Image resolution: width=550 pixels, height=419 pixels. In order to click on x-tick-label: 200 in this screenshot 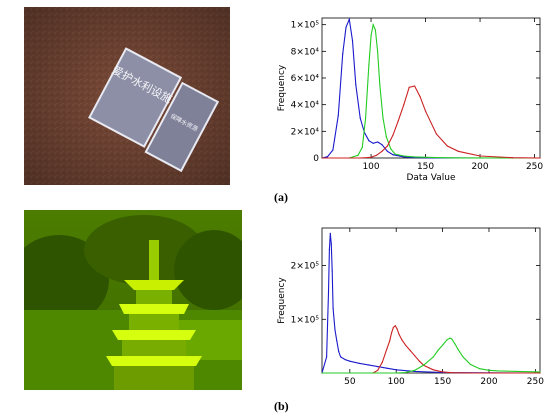, I will do `click(479, 167)`.